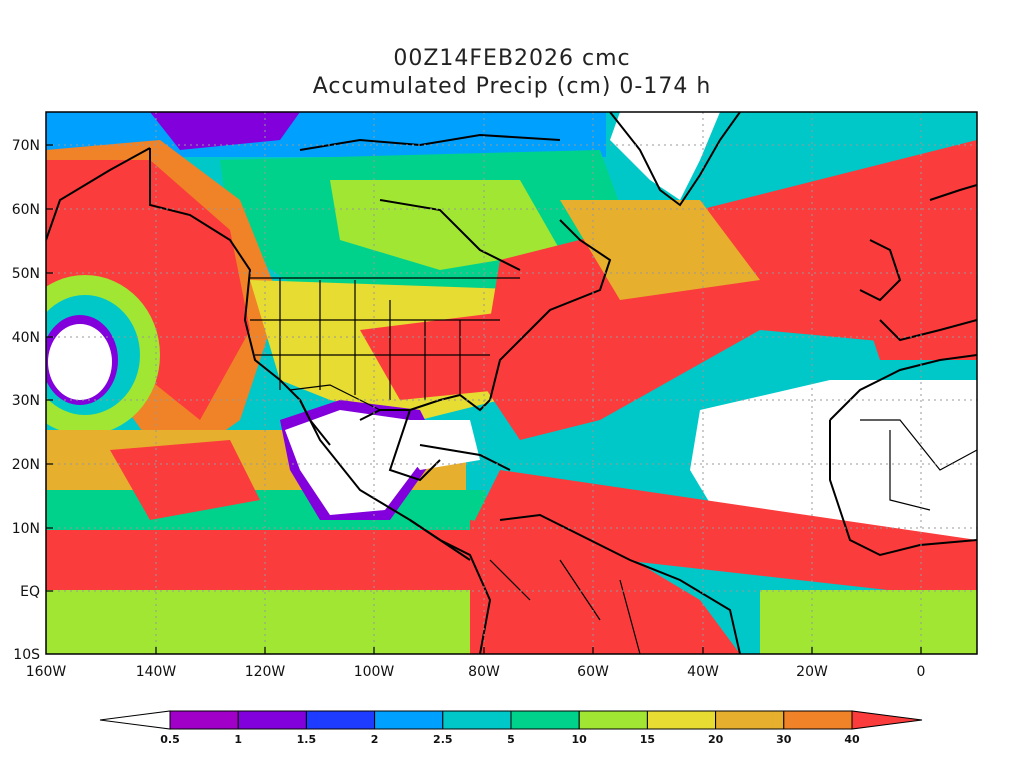 The width and height of the screenshot is (1024, 768). Describe the element at coordinates (26, 338) in the screenshot. I see `lat-label: 40N` at that location.